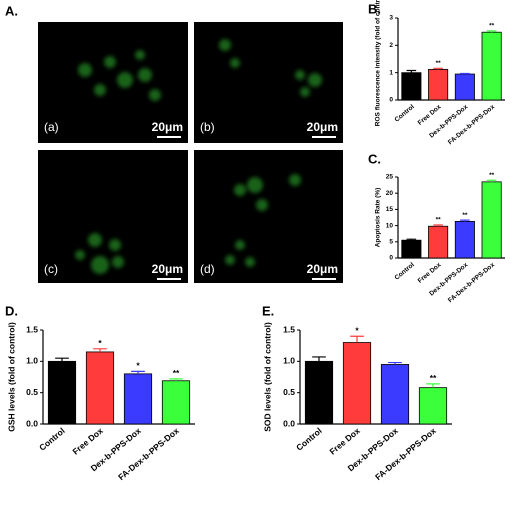  I want to click on panel-label: E., so click(268, 310).